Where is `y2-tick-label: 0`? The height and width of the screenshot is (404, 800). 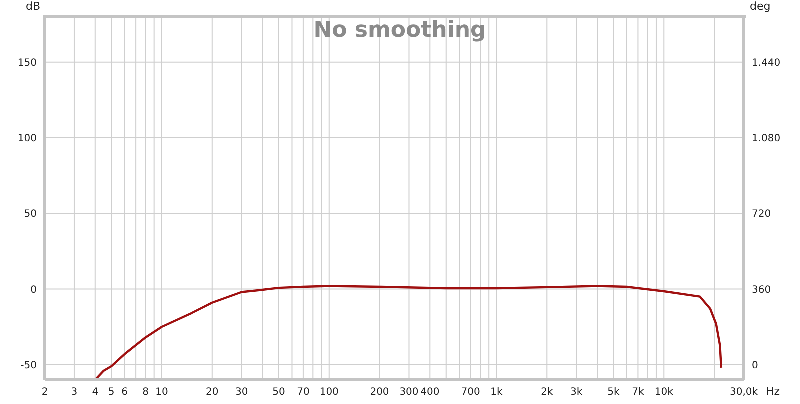 y2-tick-label: 0 is located at coordinates (755, 366).